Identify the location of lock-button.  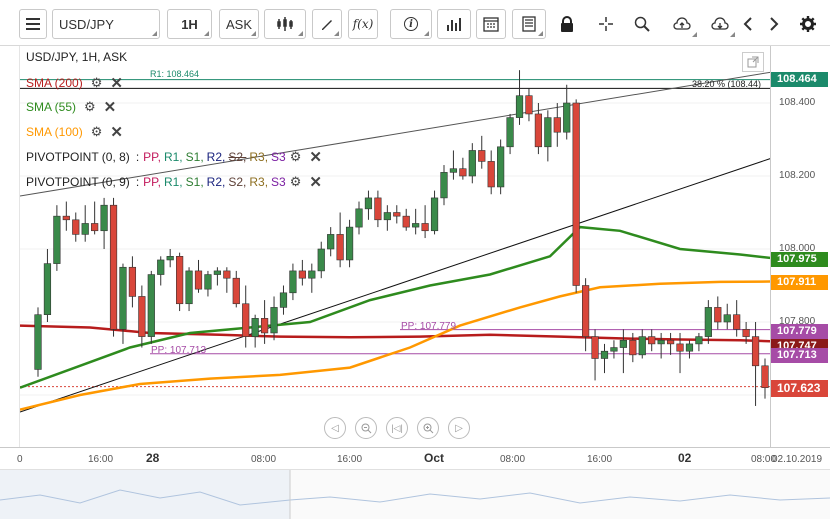
(567, 24).